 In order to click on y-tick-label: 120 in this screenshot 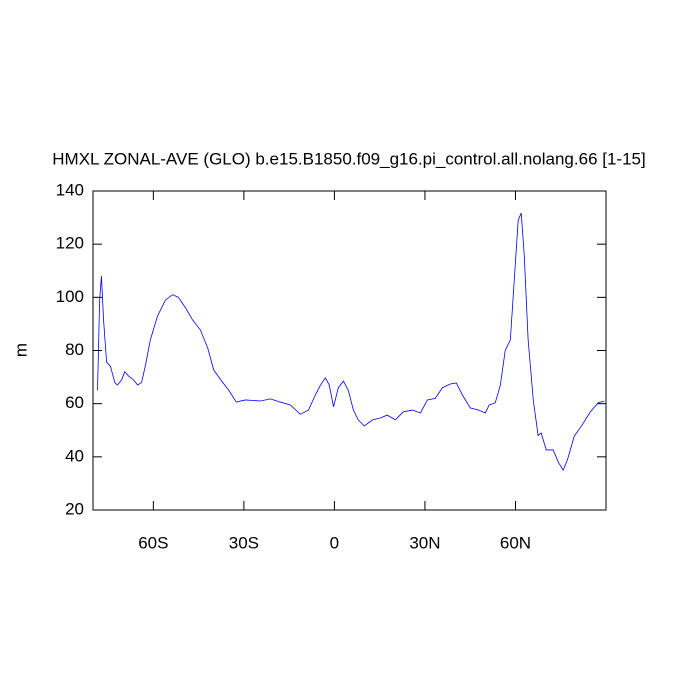, I will do `click(70, 243)`.